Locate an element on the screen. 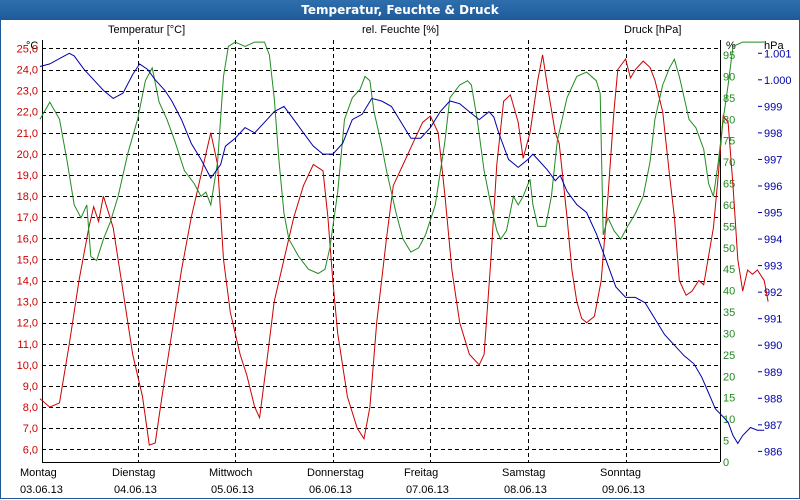 Image resolution: width=800 pixels, height=500 pixels. tick-humidity: 25 is located at coordinates (729, 356).